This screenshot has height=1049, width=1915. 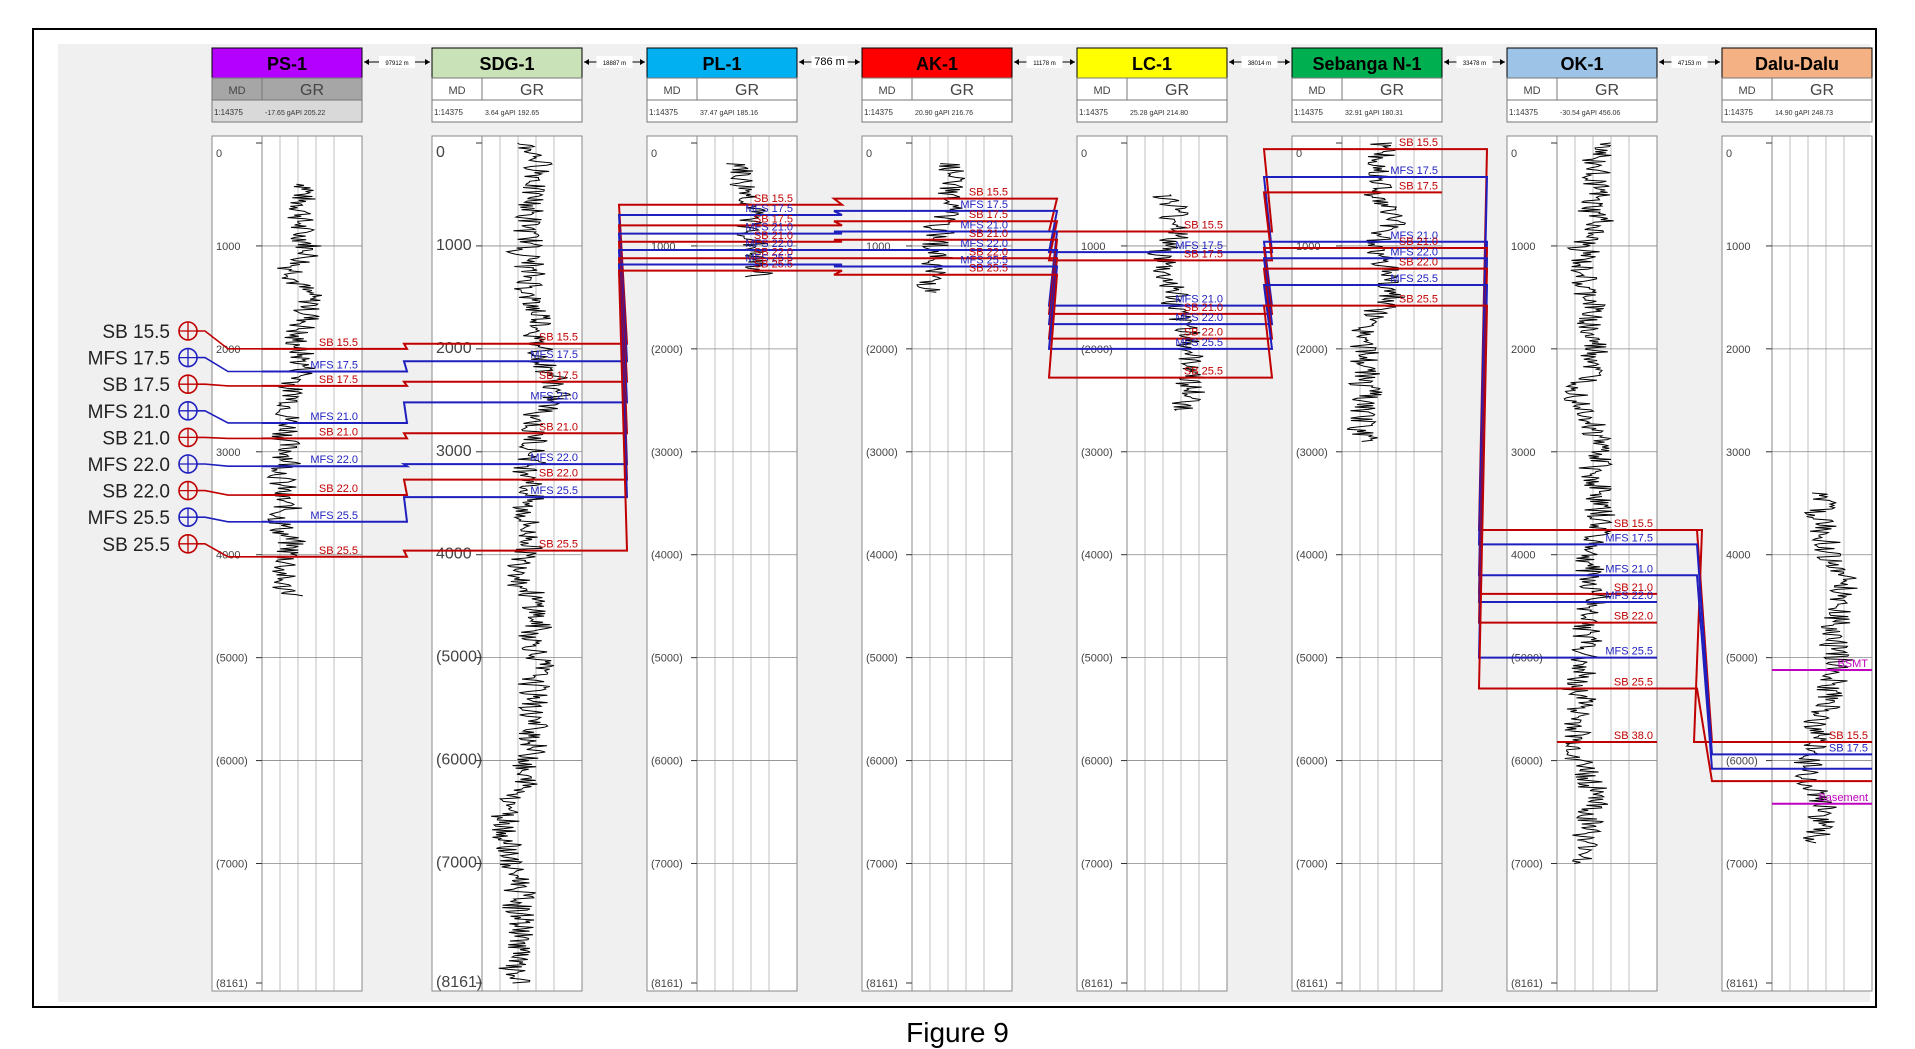 What do you see at coordinates (1523, 350) in the screenshot?
I see `depth-label: 2000` at bounding box center [1523, 350].